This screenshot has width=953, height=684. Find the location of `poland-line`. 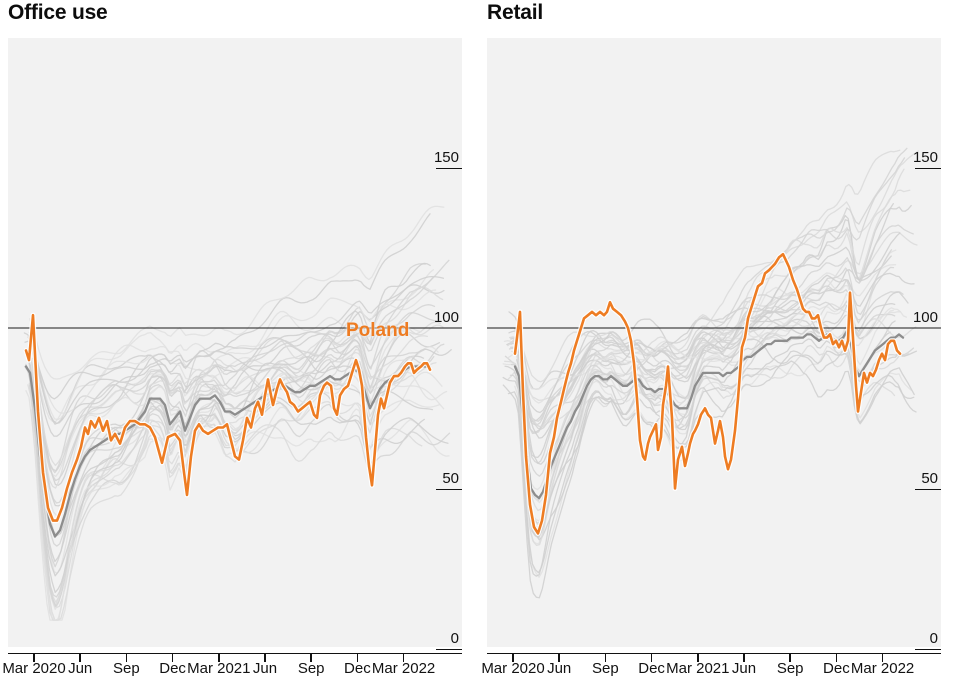

poland-line is located at coordinates (228, 417).